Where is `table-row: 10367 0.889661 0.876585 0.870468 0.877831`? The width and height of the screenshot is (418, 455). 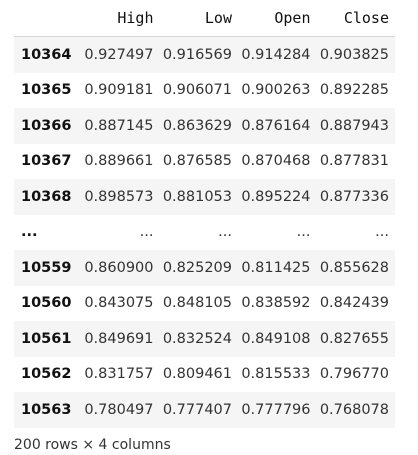
table-row: 10367 0.889661 0.876585 0.870468 0.877831 is located at coordinates (204, 161).